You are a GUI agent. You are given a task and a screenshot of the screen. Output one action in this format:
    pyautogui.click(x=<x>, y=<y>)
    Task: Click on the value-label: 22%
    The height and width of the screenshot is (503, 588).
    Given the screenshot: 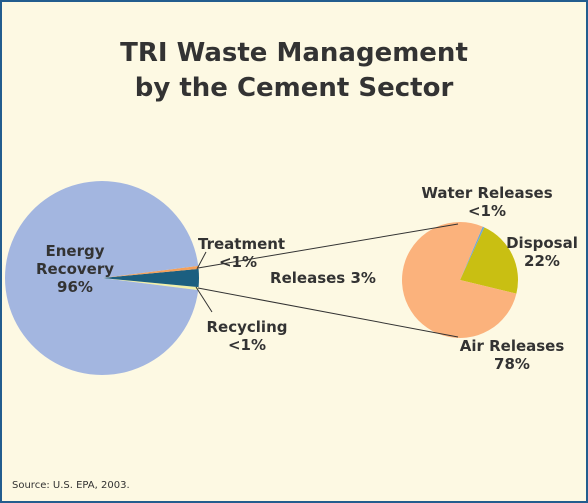 What is the action you would take?
    pyautogui.click(x=542, y=261)
    